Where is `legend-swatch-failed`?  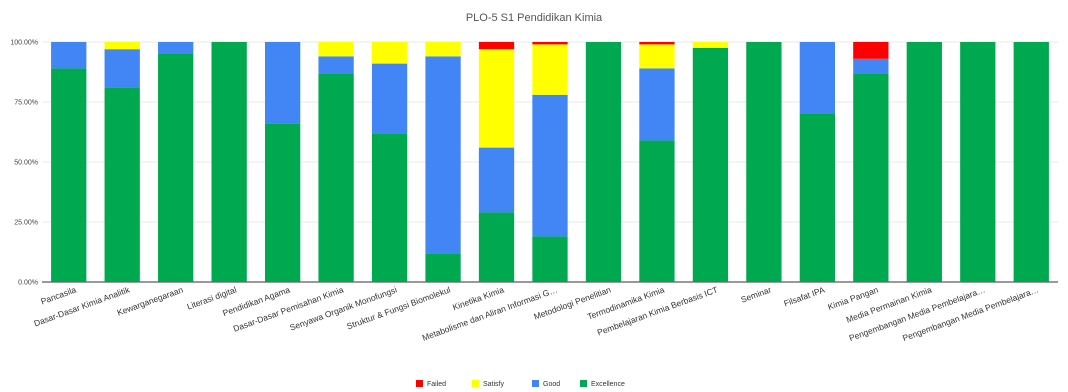
legend-swatch-failed is located at coordinates (419, 383).